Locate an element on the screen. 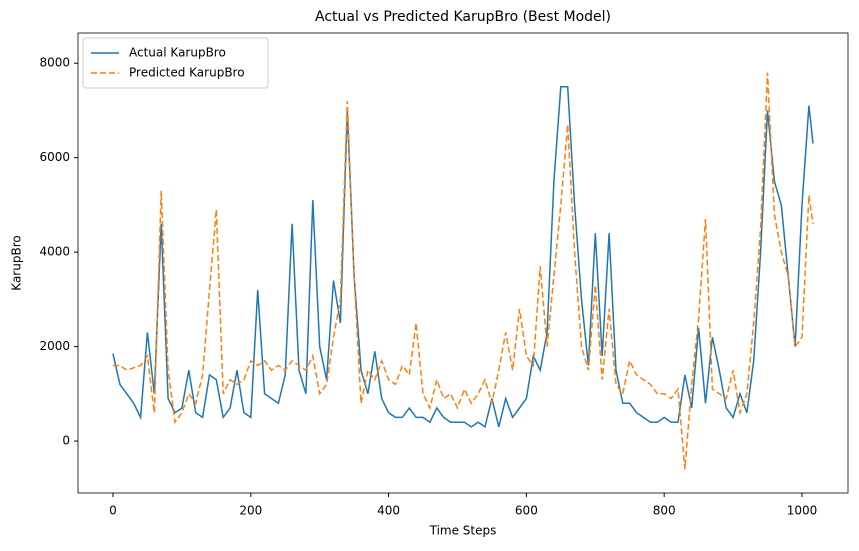  y-tick-label: 0 is located at coordinates (66, 441).